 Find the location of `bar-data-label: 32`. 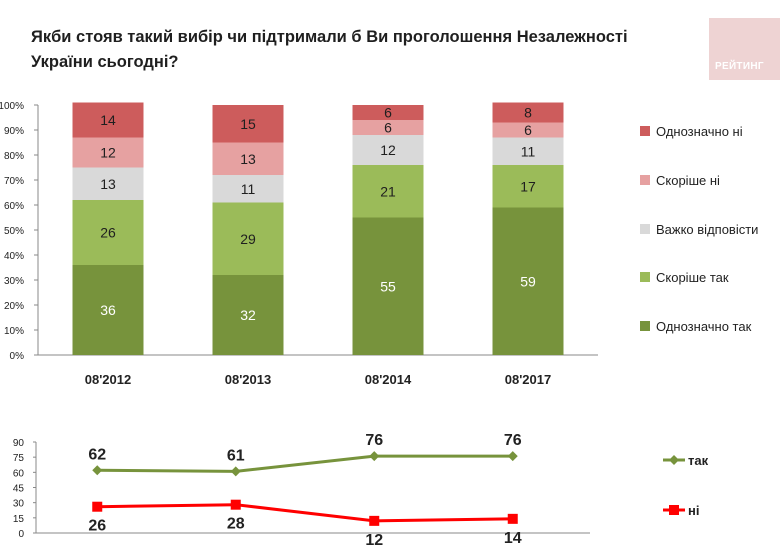

bar-data-label: 32 is located at coordinates (248, 315).